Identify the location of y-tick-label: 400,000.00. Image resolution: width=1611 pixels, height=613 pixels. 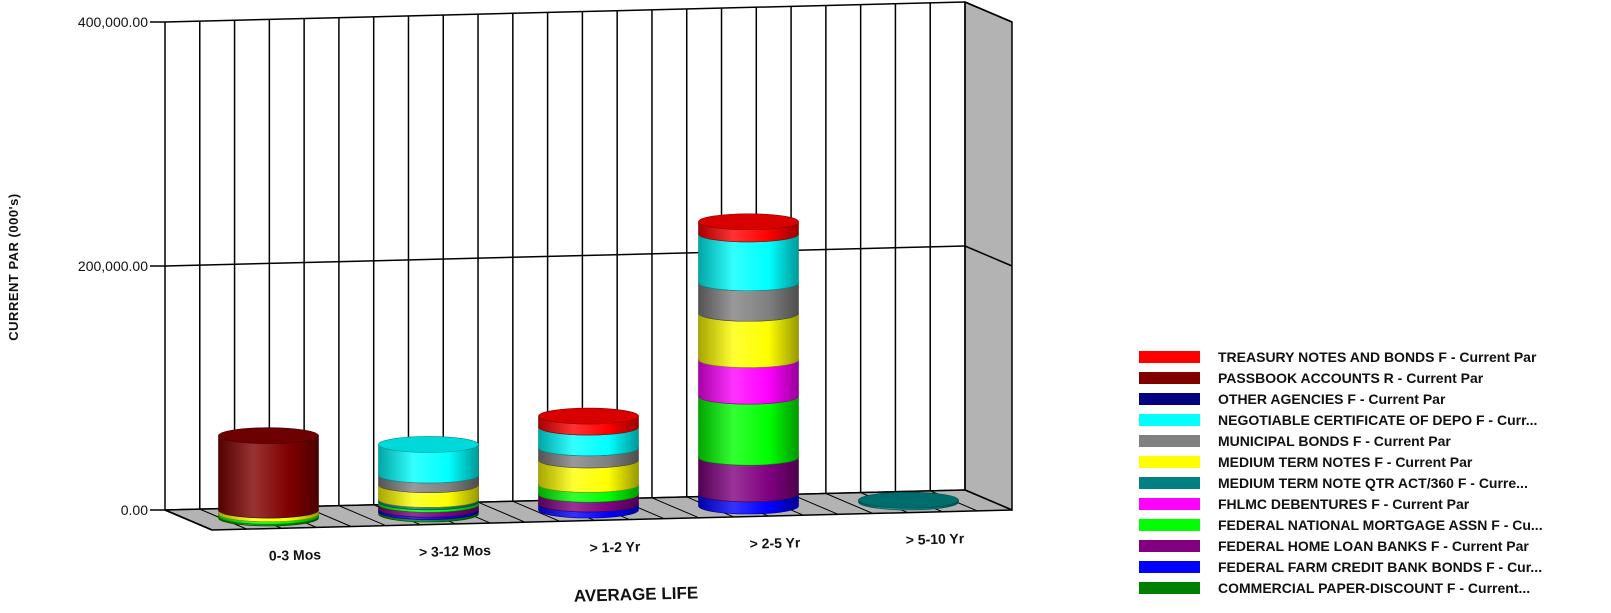
(113, 22).